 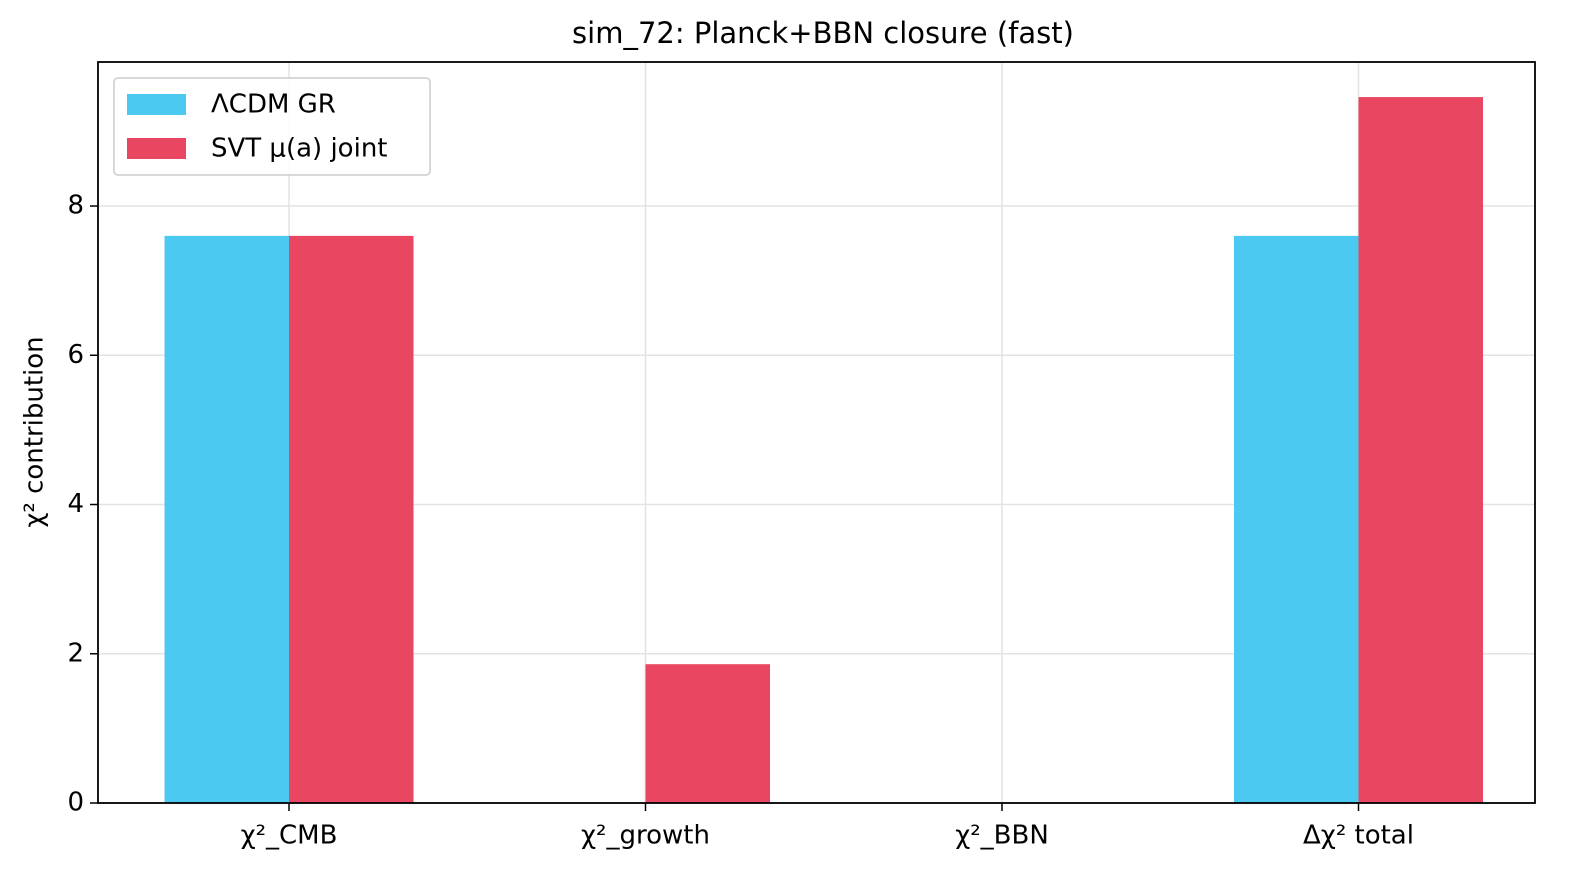 What do you see at coordinates (289, 836) in the screenshot?
I see `x-tick-label: χ²_CMB` at bounding box center [289, 836].